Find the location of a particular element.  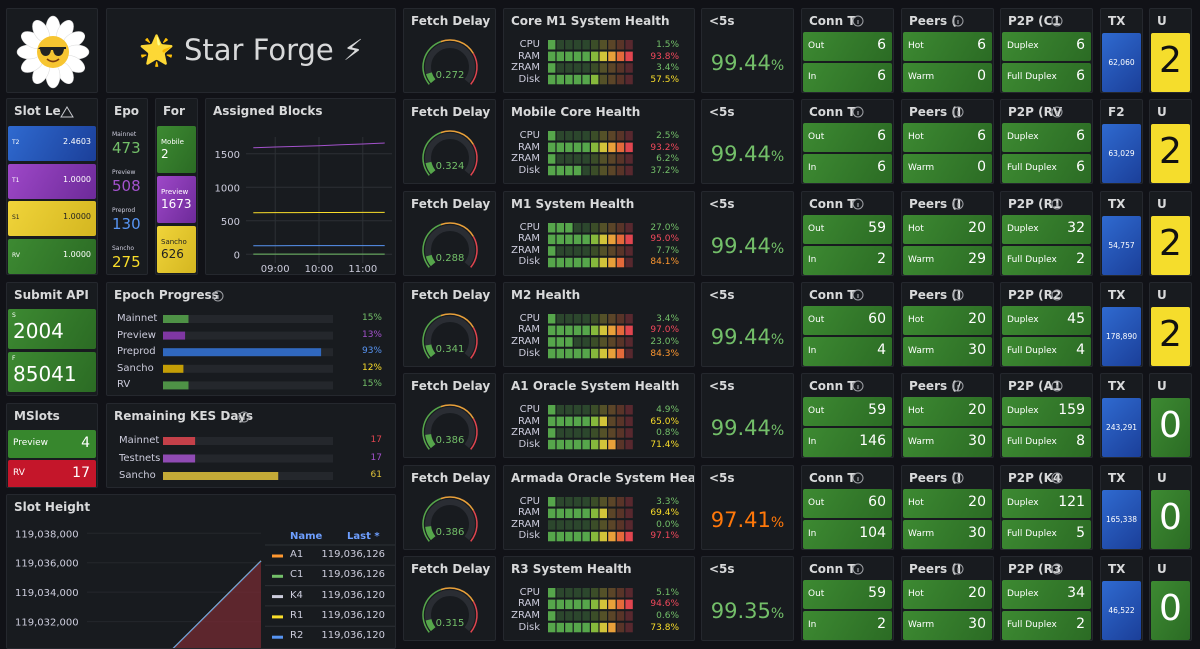

slot-leader-value: 1.0000 is located at coordinates (77, 254).